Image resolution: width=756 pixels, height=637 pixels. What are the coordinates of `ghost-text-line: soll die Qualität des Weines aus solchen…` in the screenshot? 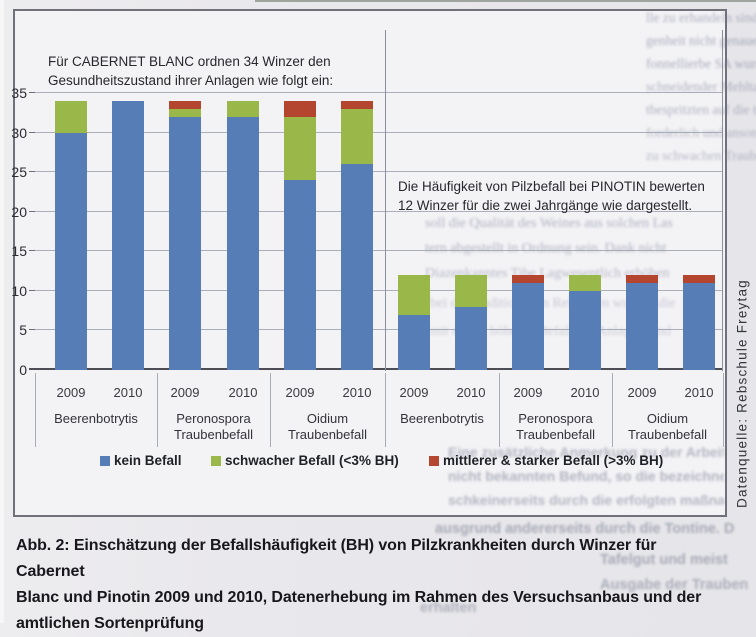 It's located at (549, 223).